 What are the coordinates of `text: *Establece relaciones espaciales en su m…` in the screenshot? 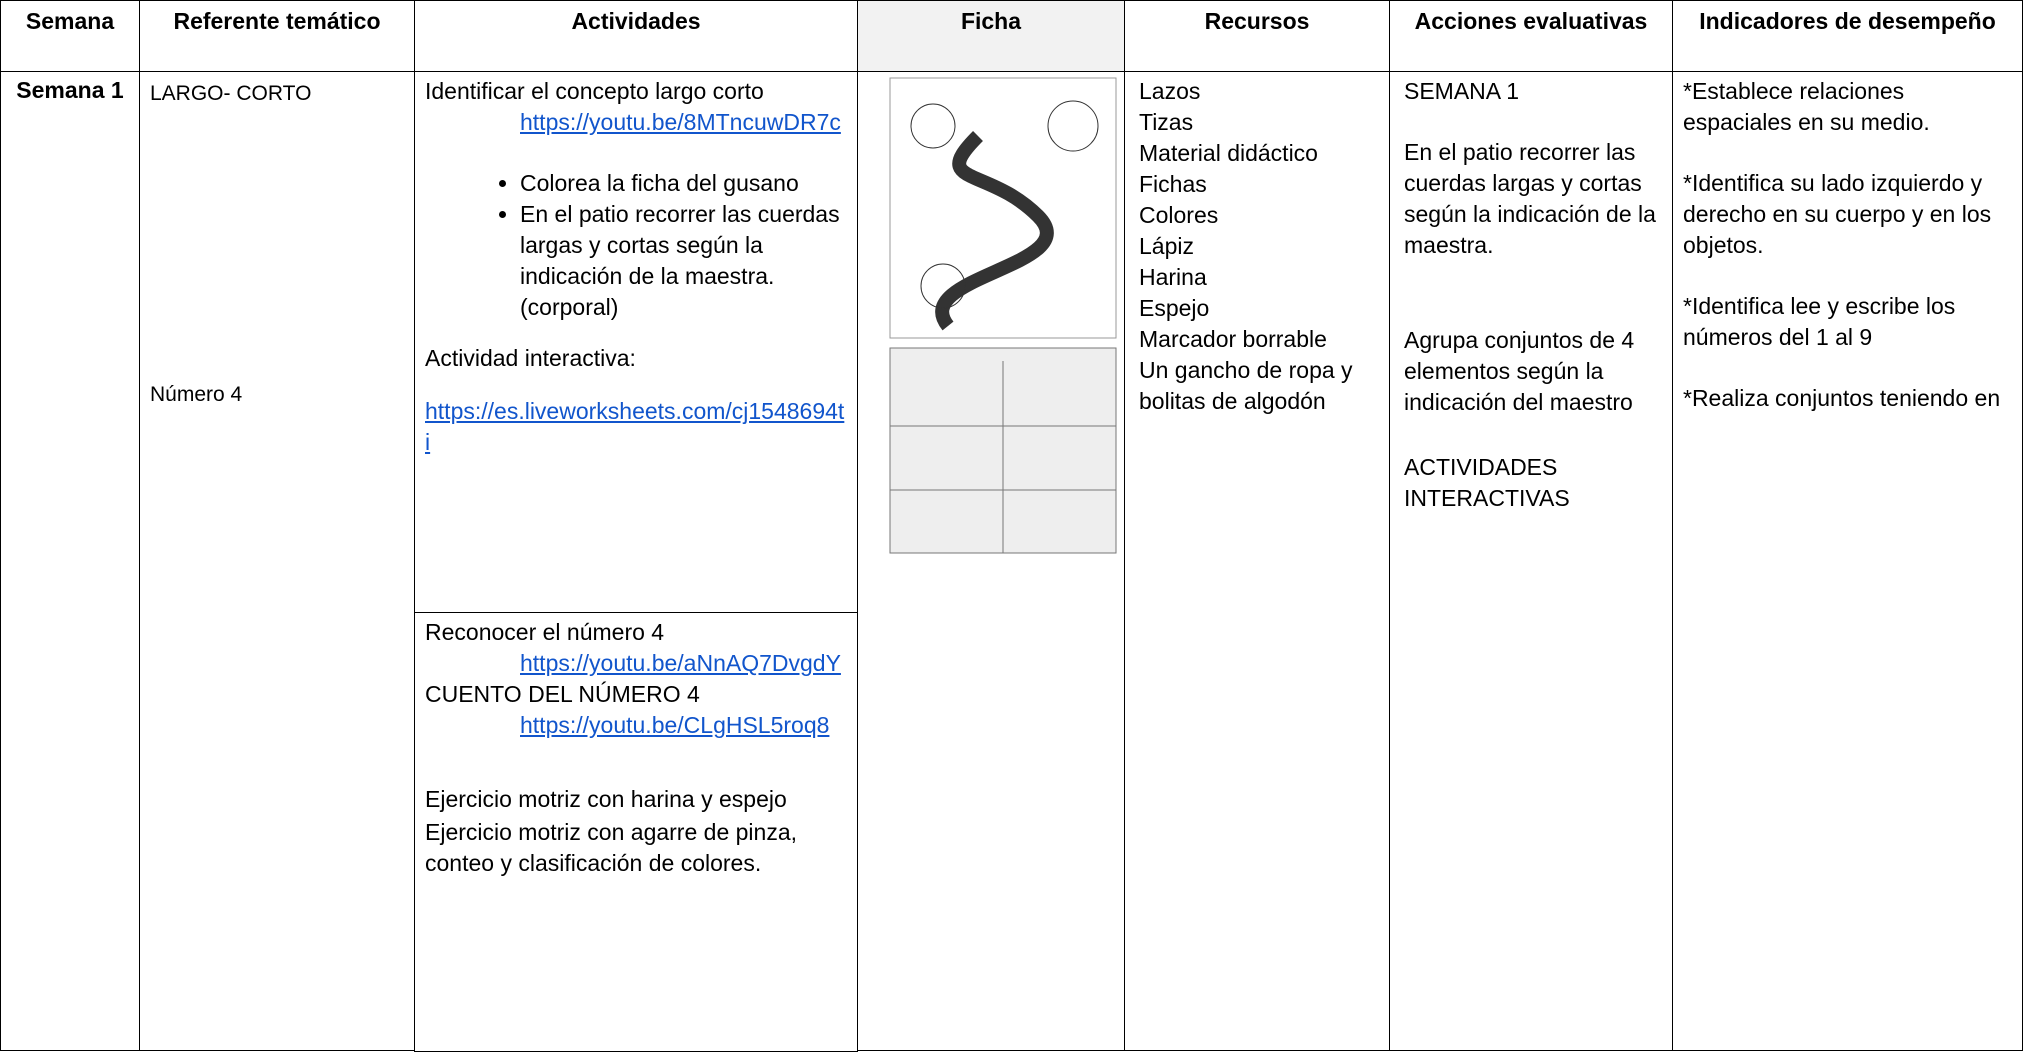 It's located at (1806, 106).